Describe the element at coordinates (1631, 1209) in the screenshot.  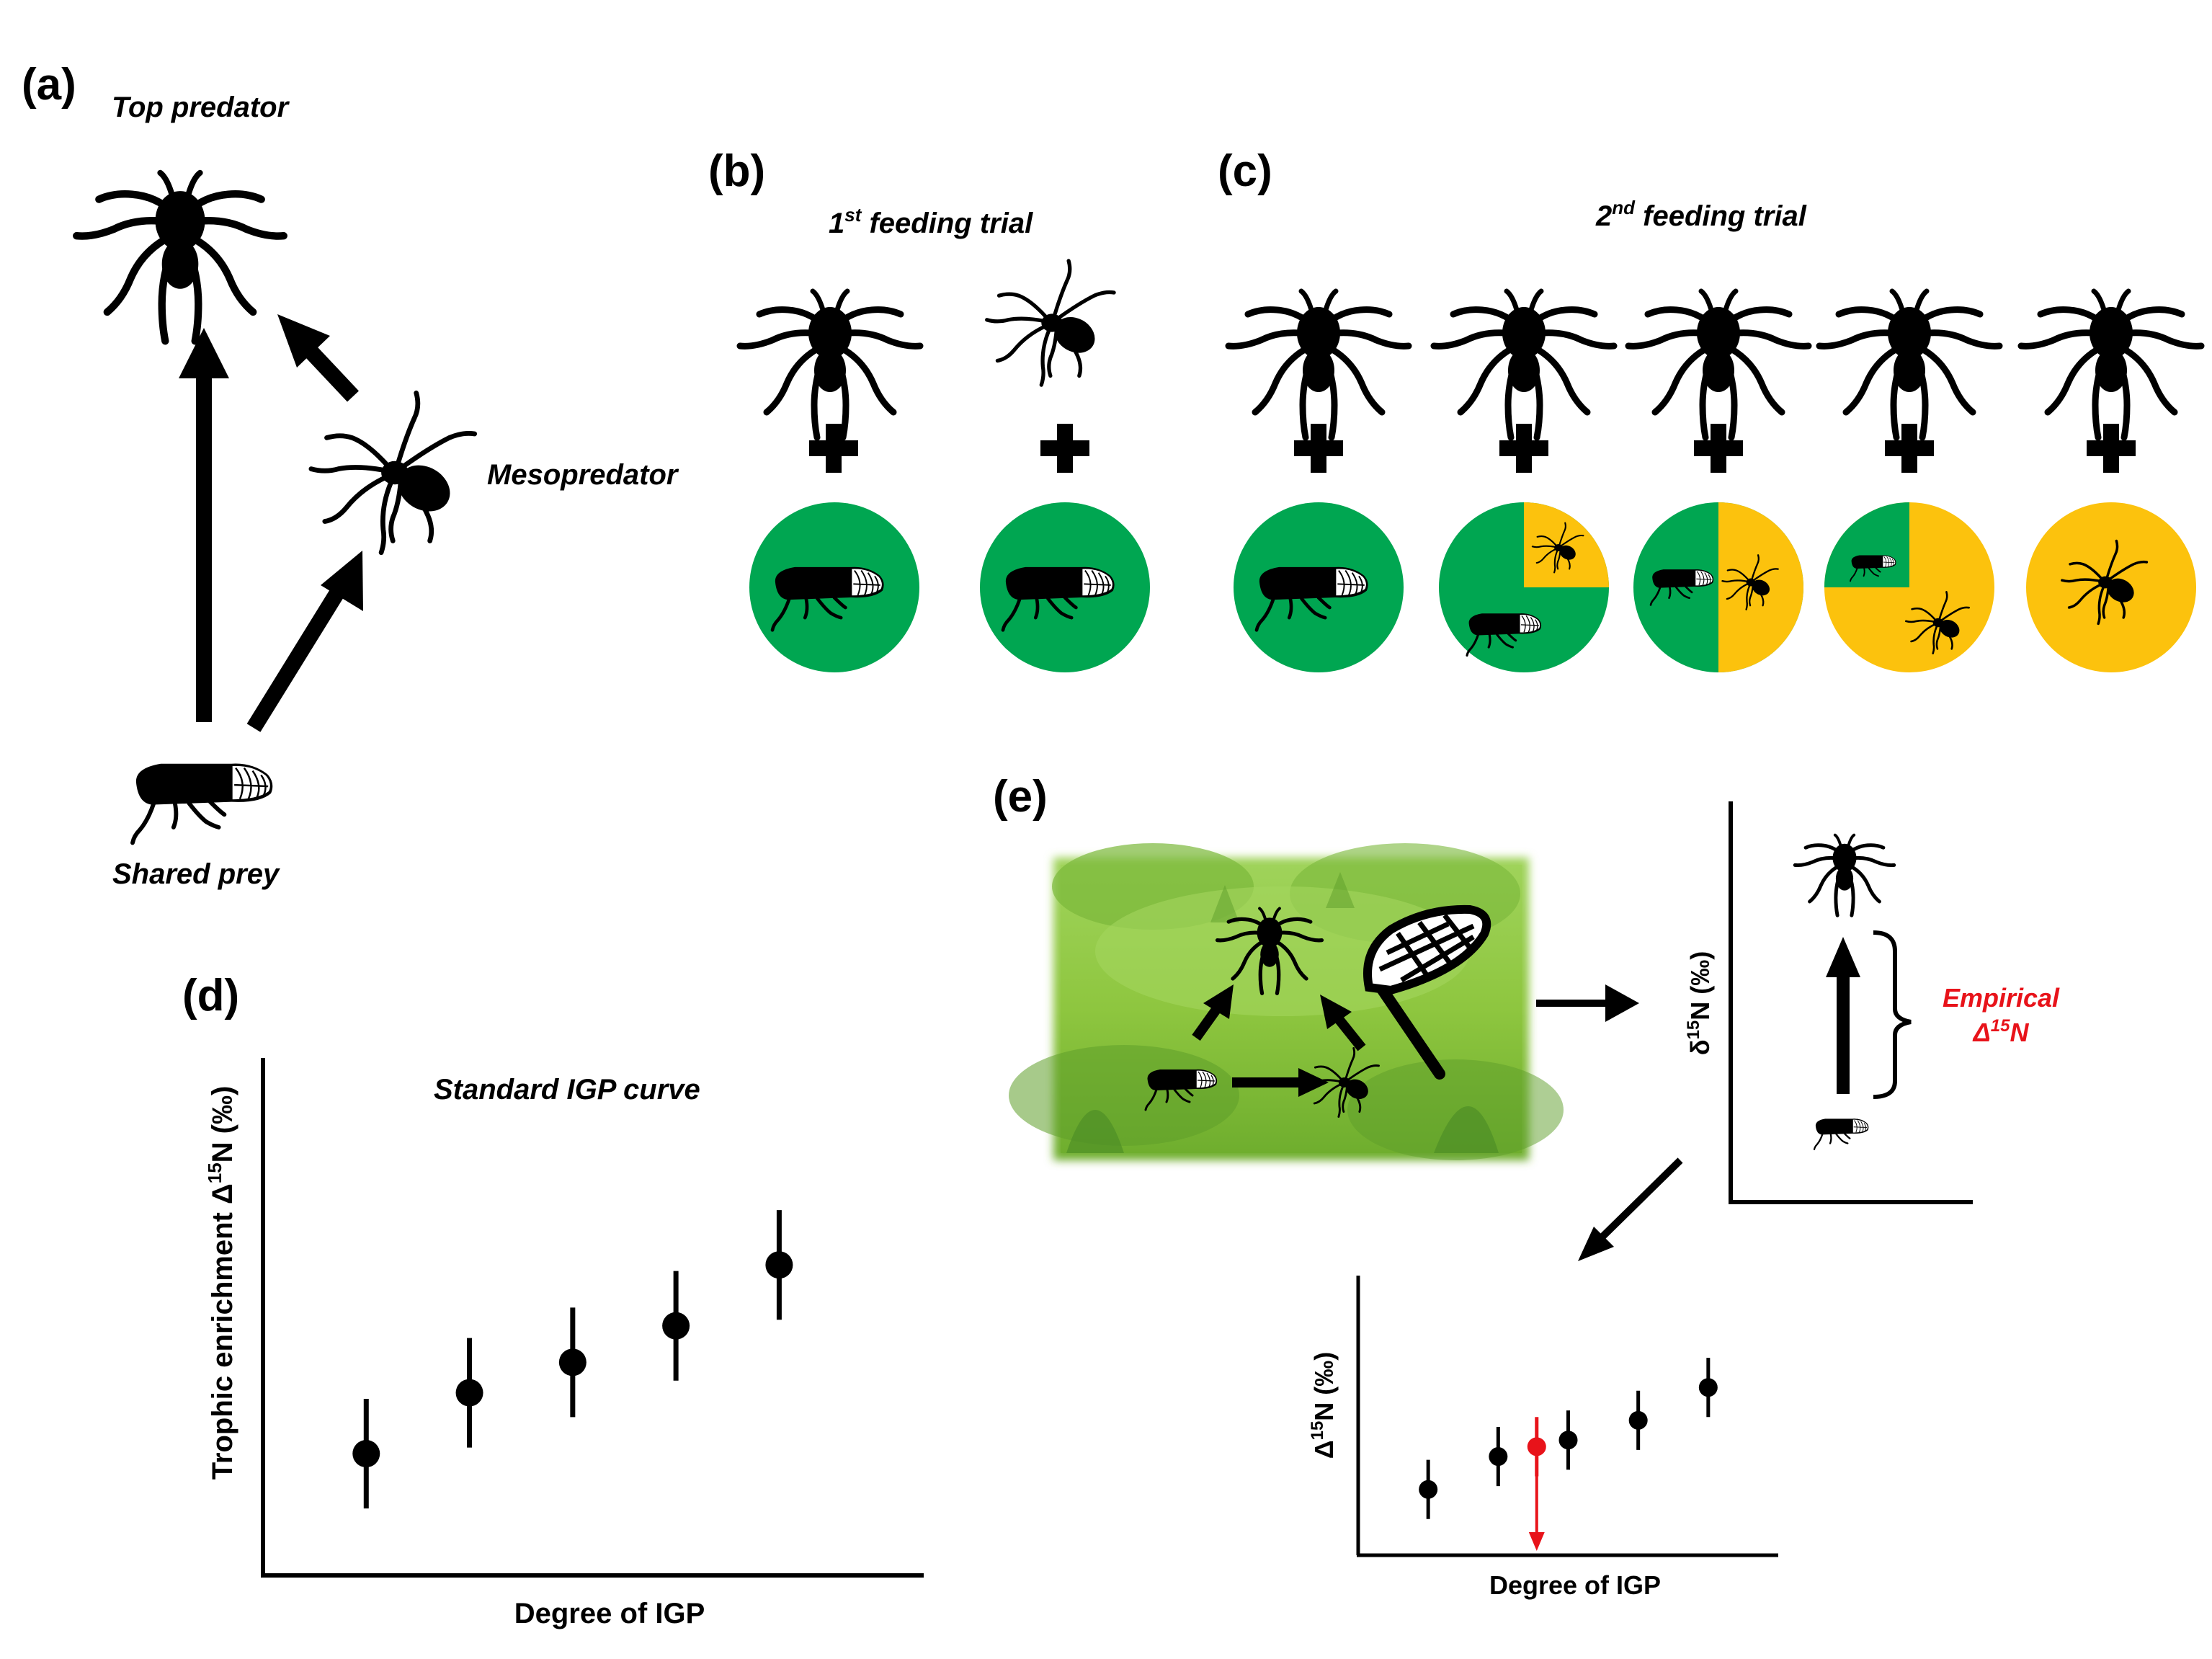
I see `arrow-isotope-to-igp-chart` at that location.